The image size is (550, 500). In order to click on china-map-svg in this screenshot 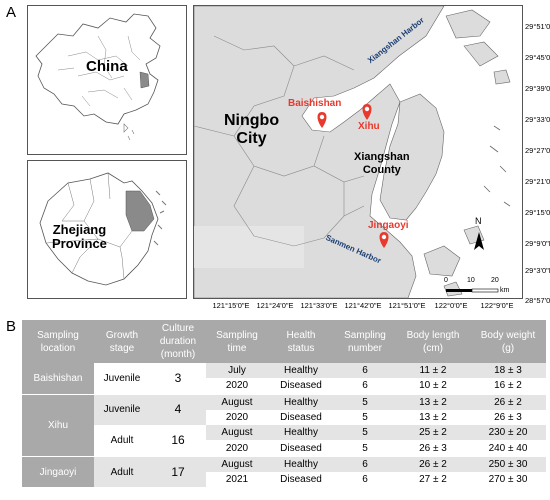, I will do `click(98, 77)`.